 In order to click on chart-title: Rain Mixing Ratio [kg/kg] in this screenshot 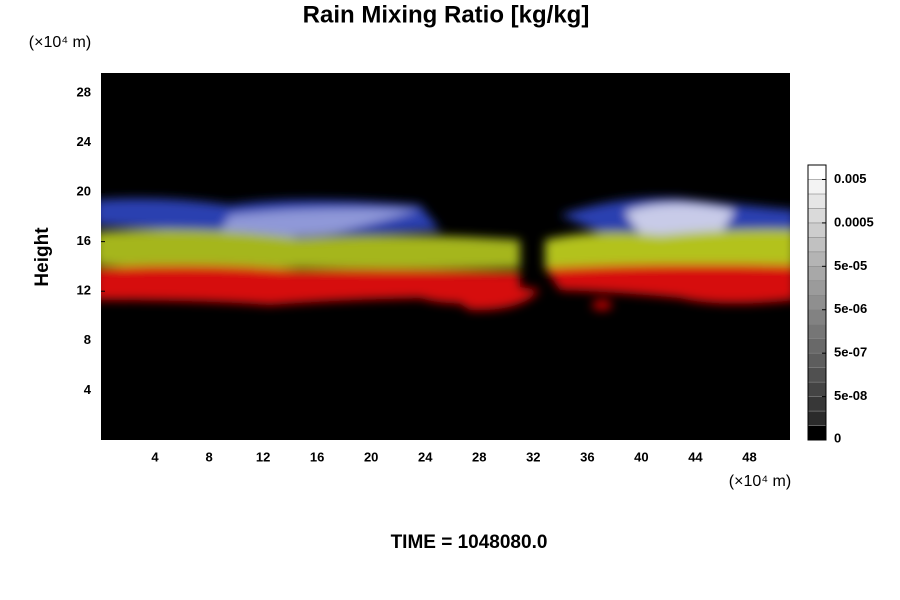, I will do `click(446, 14)`.